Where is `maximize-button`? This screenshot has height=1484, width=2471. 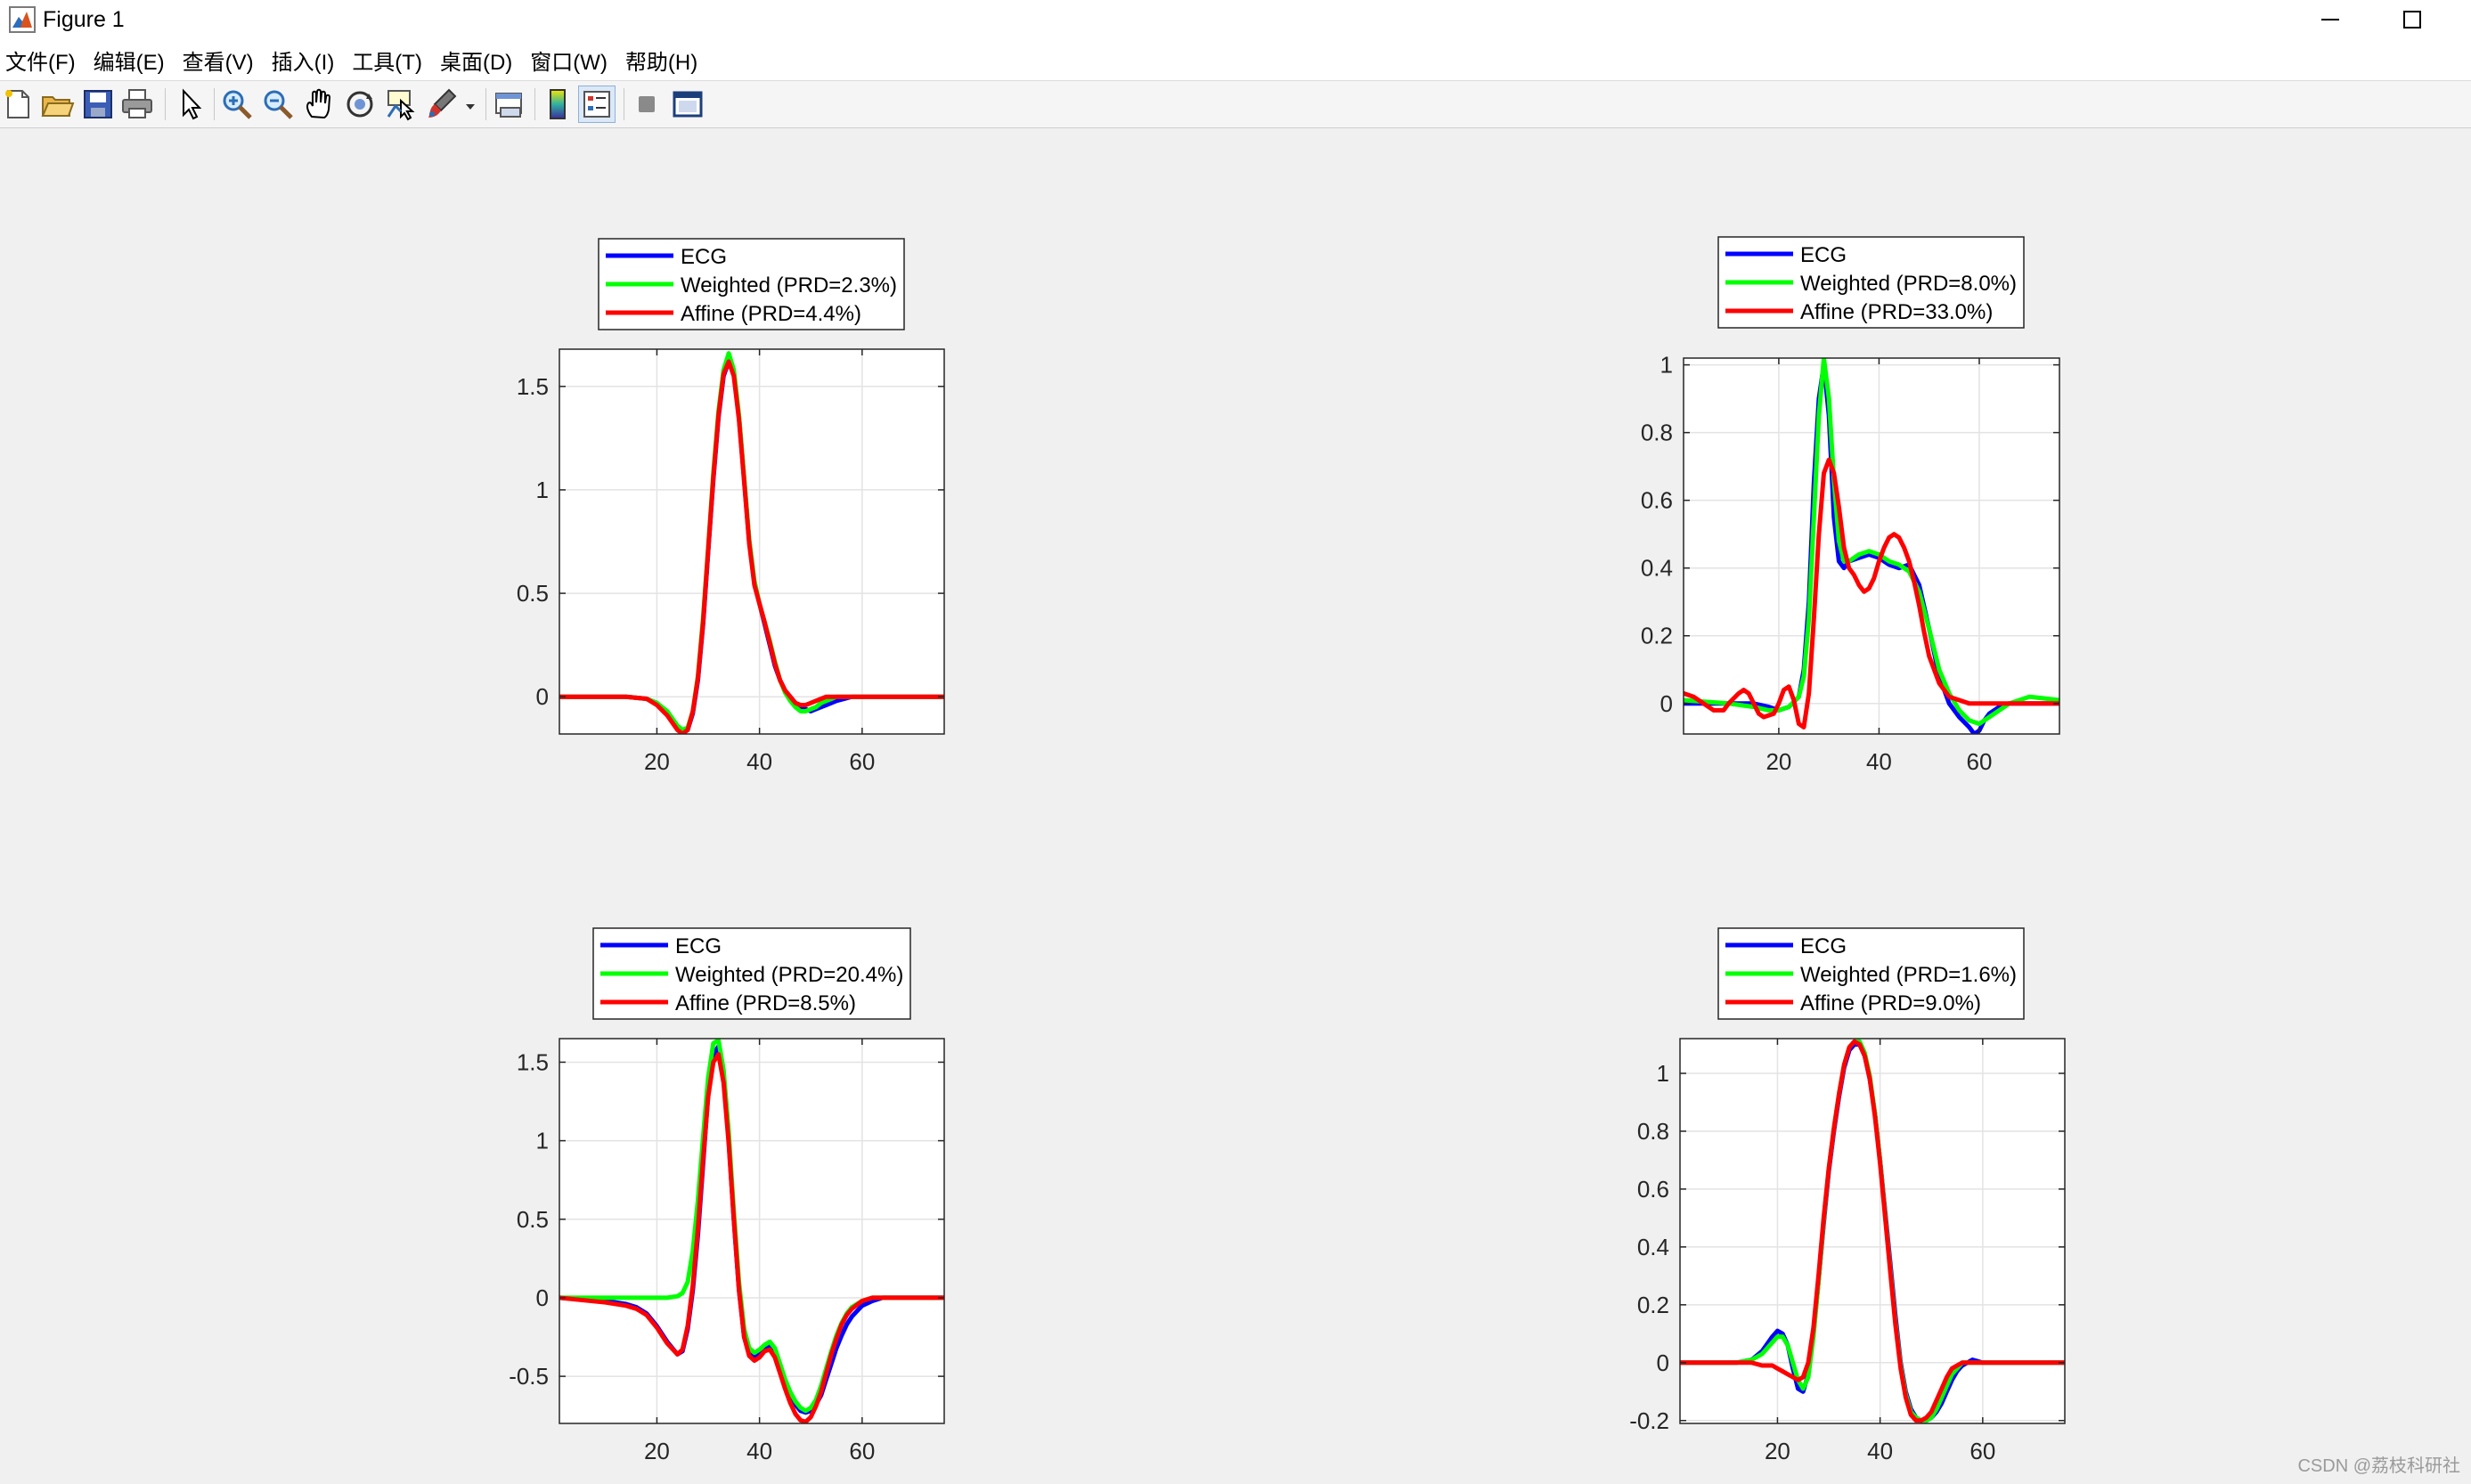
maximize-button is located at coordinates (2412, 20).